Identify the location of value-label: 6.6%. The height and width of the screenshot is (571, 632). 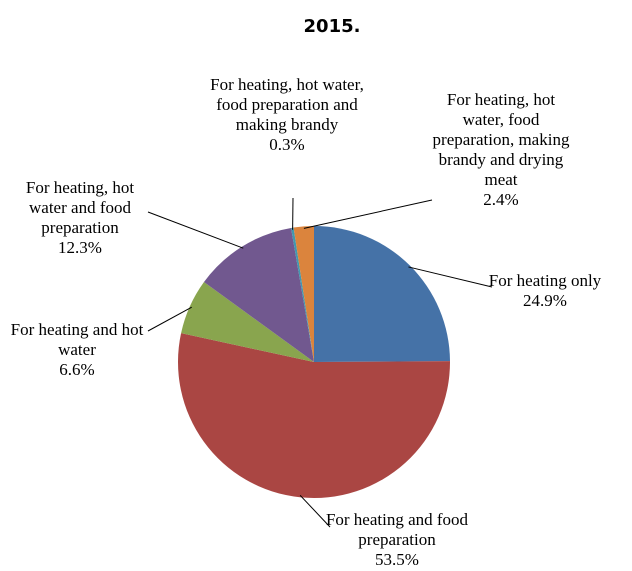
(77, 369).